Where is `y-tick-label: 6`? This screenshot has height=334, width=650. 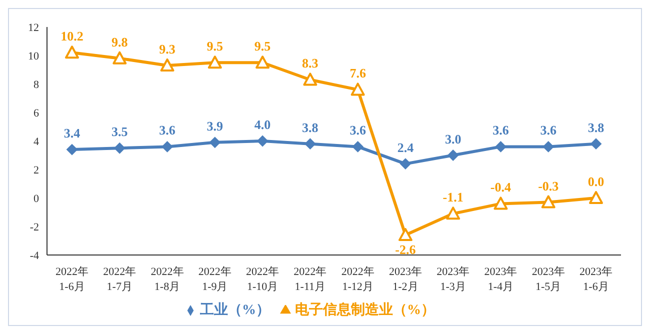
y-tick-label: 6 is located at coordinates (37, 113).